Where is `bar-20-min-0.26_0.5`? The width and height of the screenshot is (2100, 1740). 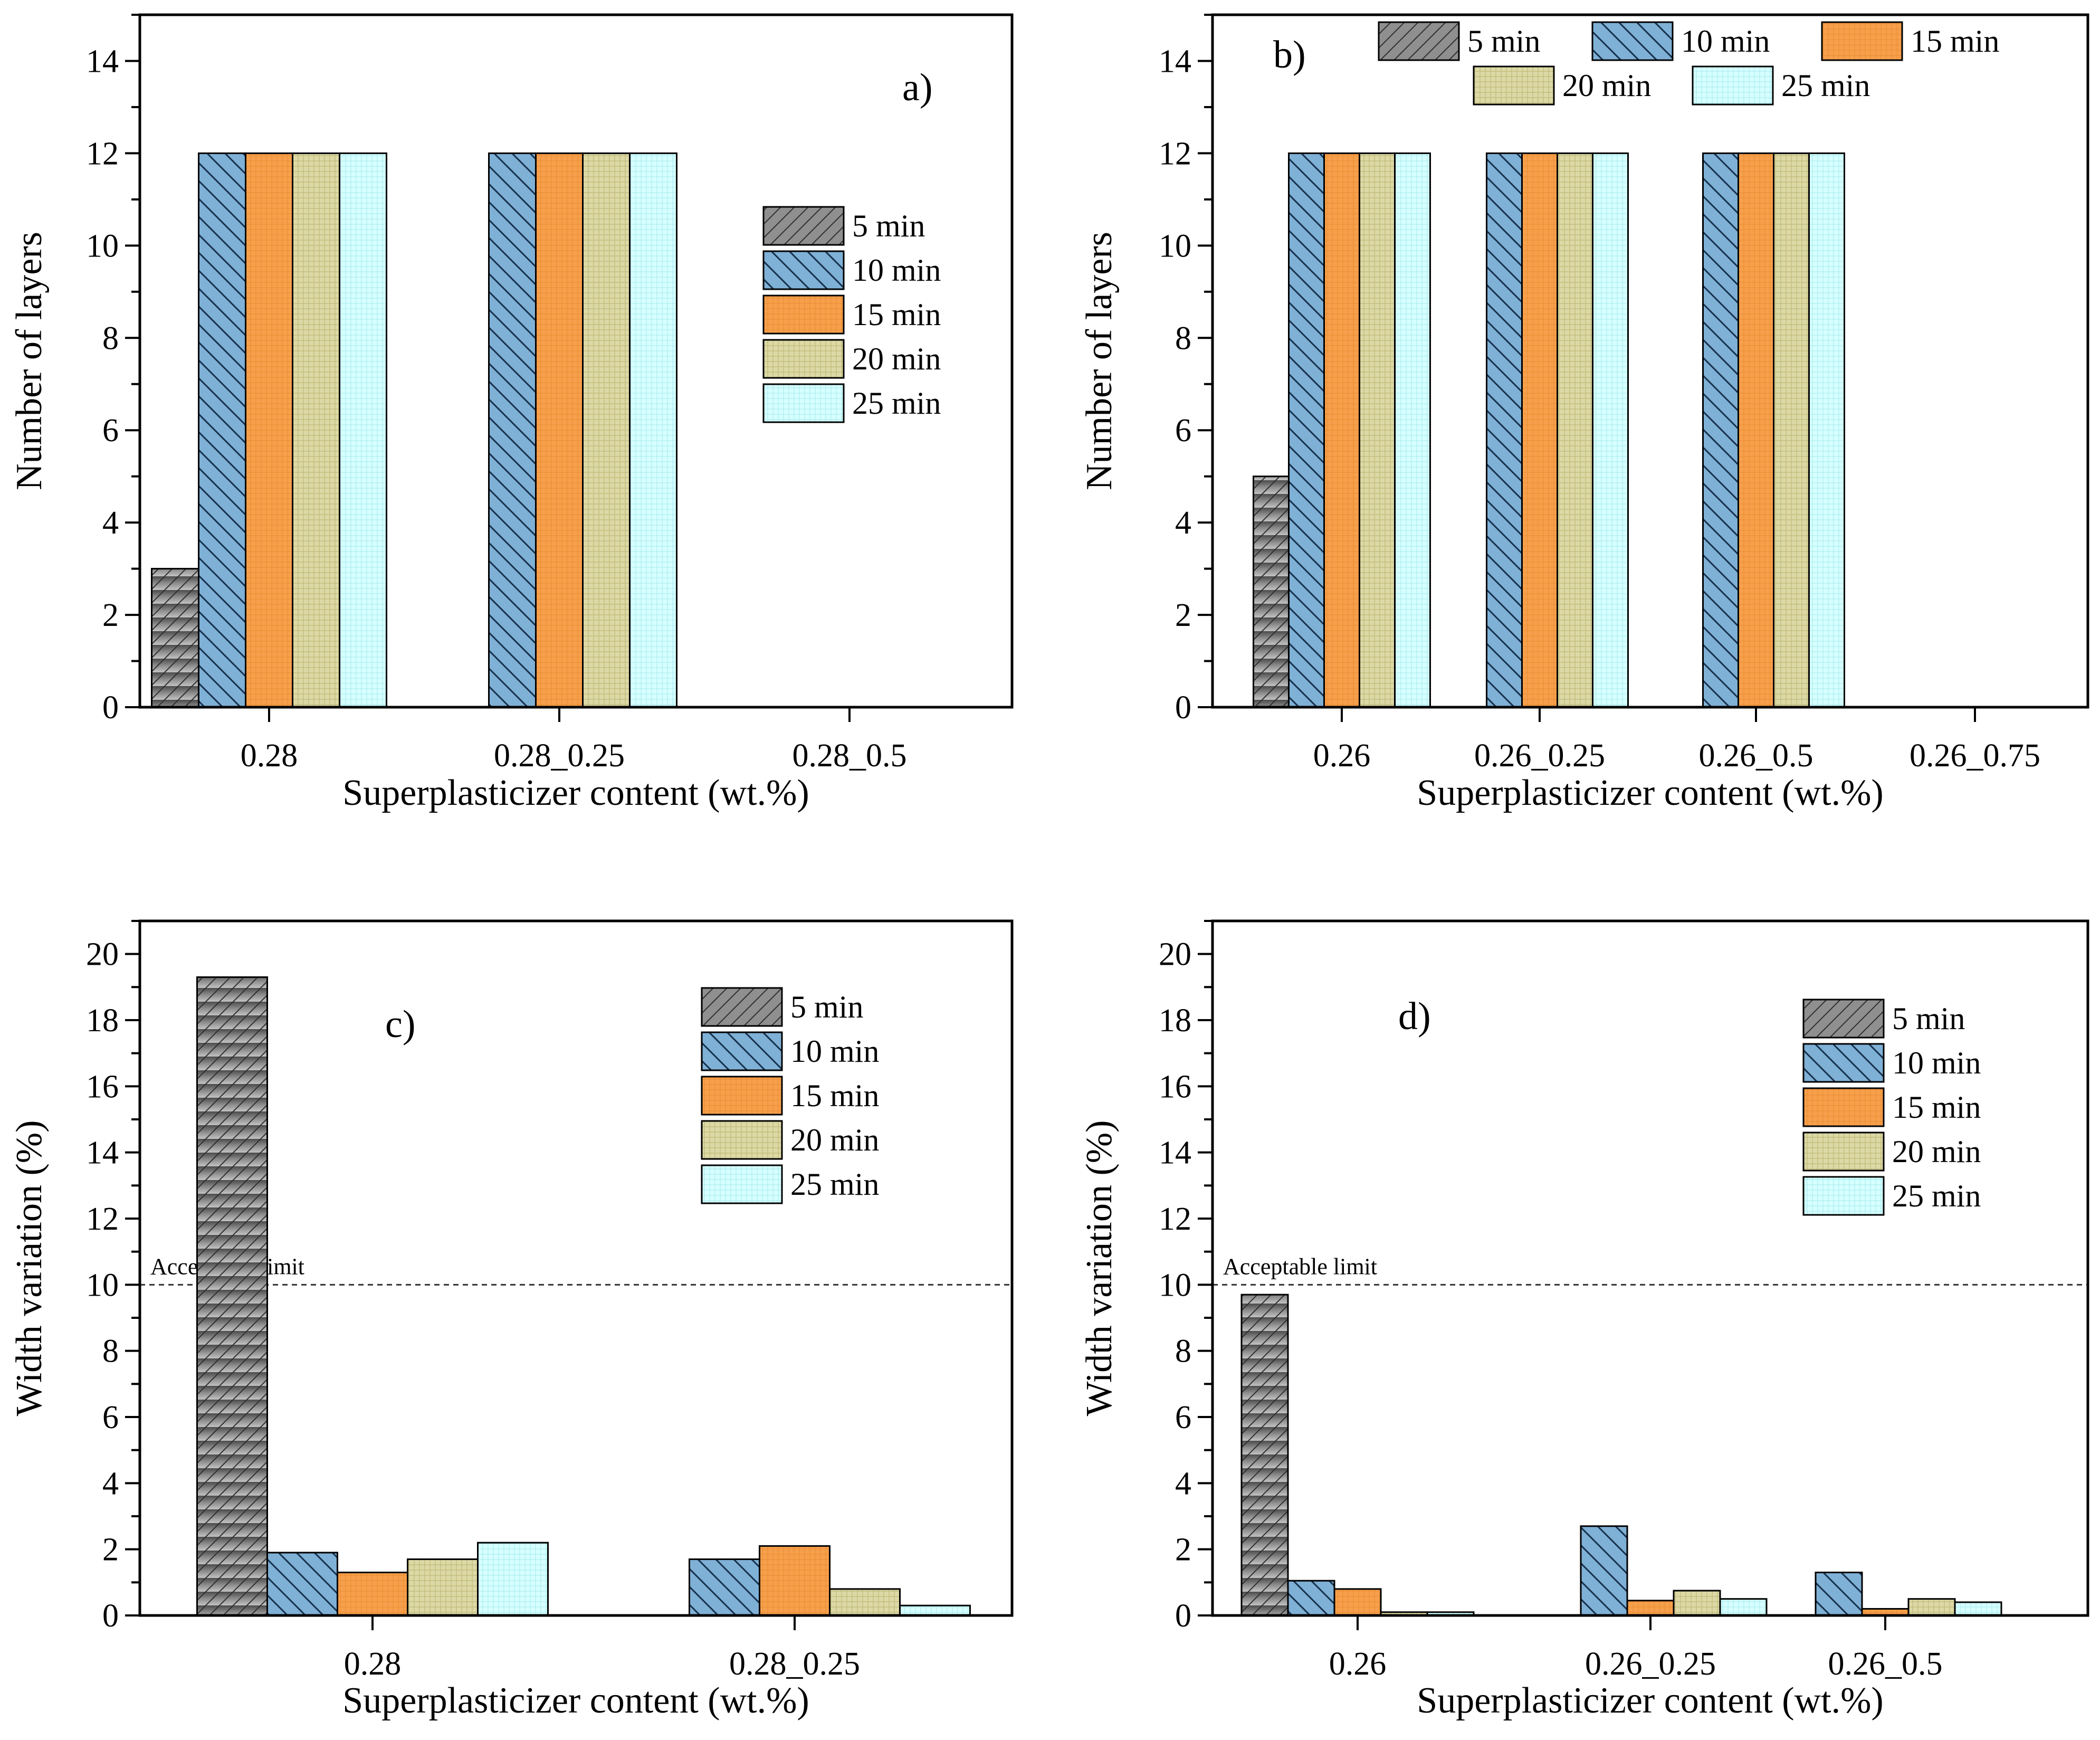 bar-20-min-0.26_0.5 is located at coordinates (1931, 1608).